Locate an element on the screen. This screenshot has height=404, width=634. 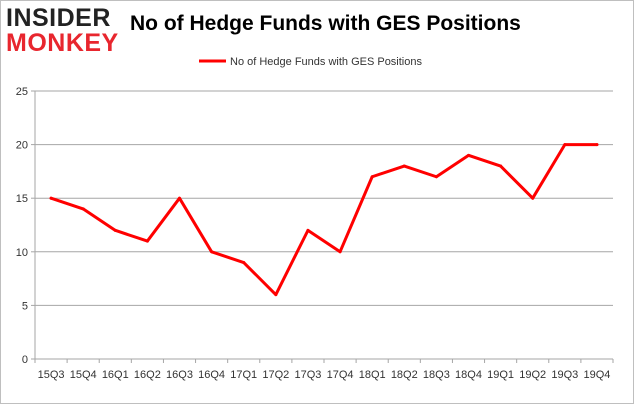
chart-title: No of Hedge Funds with GES Positions is located at coordinates (325, 23).